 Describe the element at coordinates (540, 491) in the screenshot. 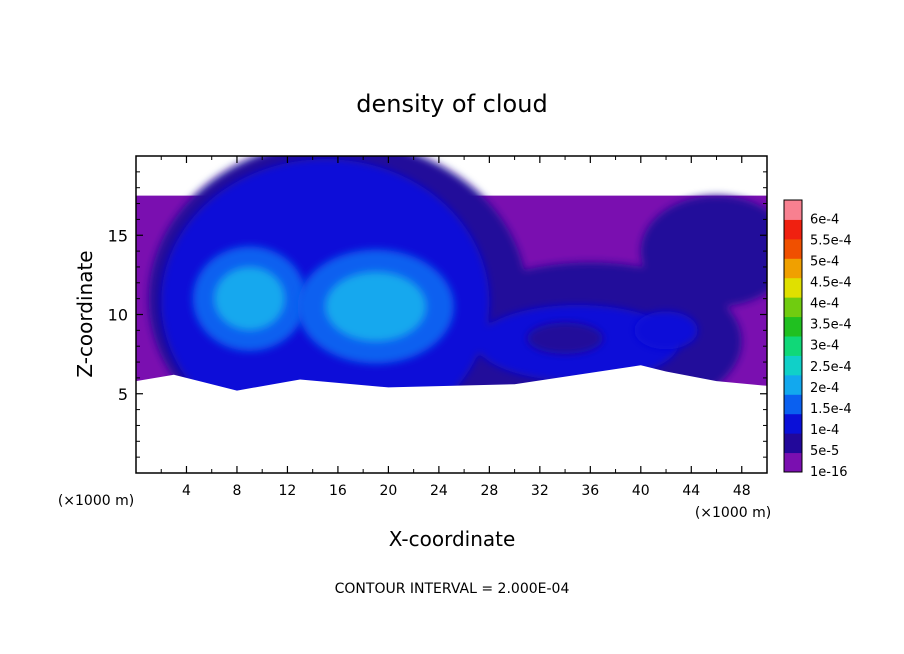

I see `x-tick-label: 32` at that location.